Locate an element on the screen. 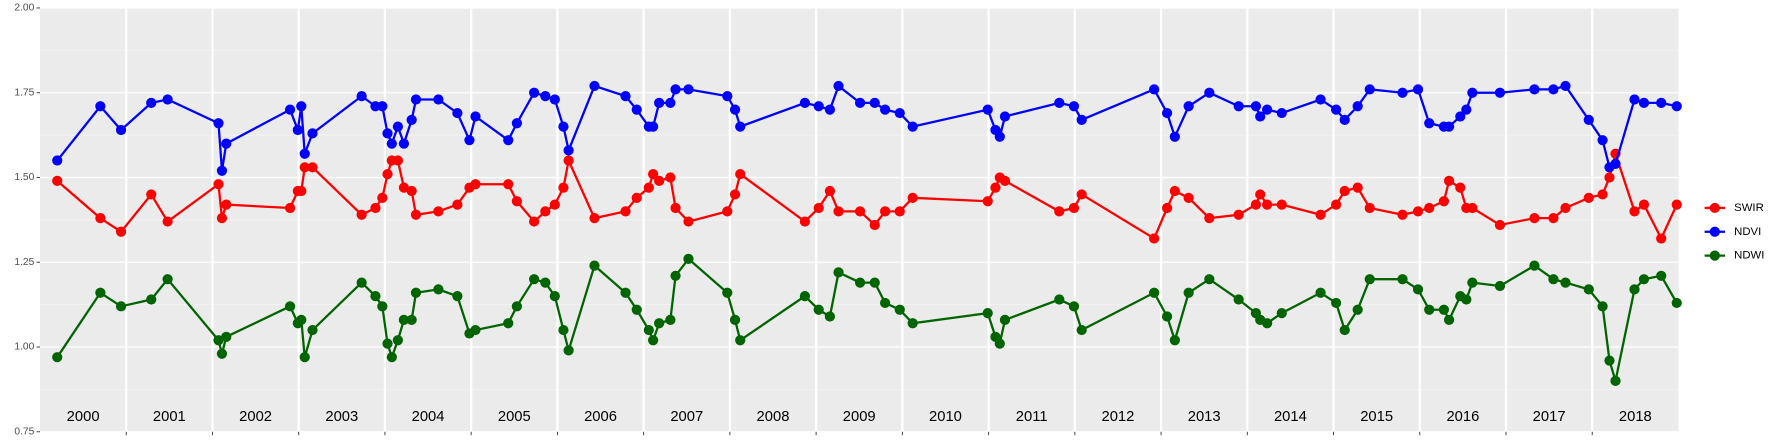 The width and height of the screenshot is (1773, 442). year-label: 2015 is located at coordinates (1376, 417).